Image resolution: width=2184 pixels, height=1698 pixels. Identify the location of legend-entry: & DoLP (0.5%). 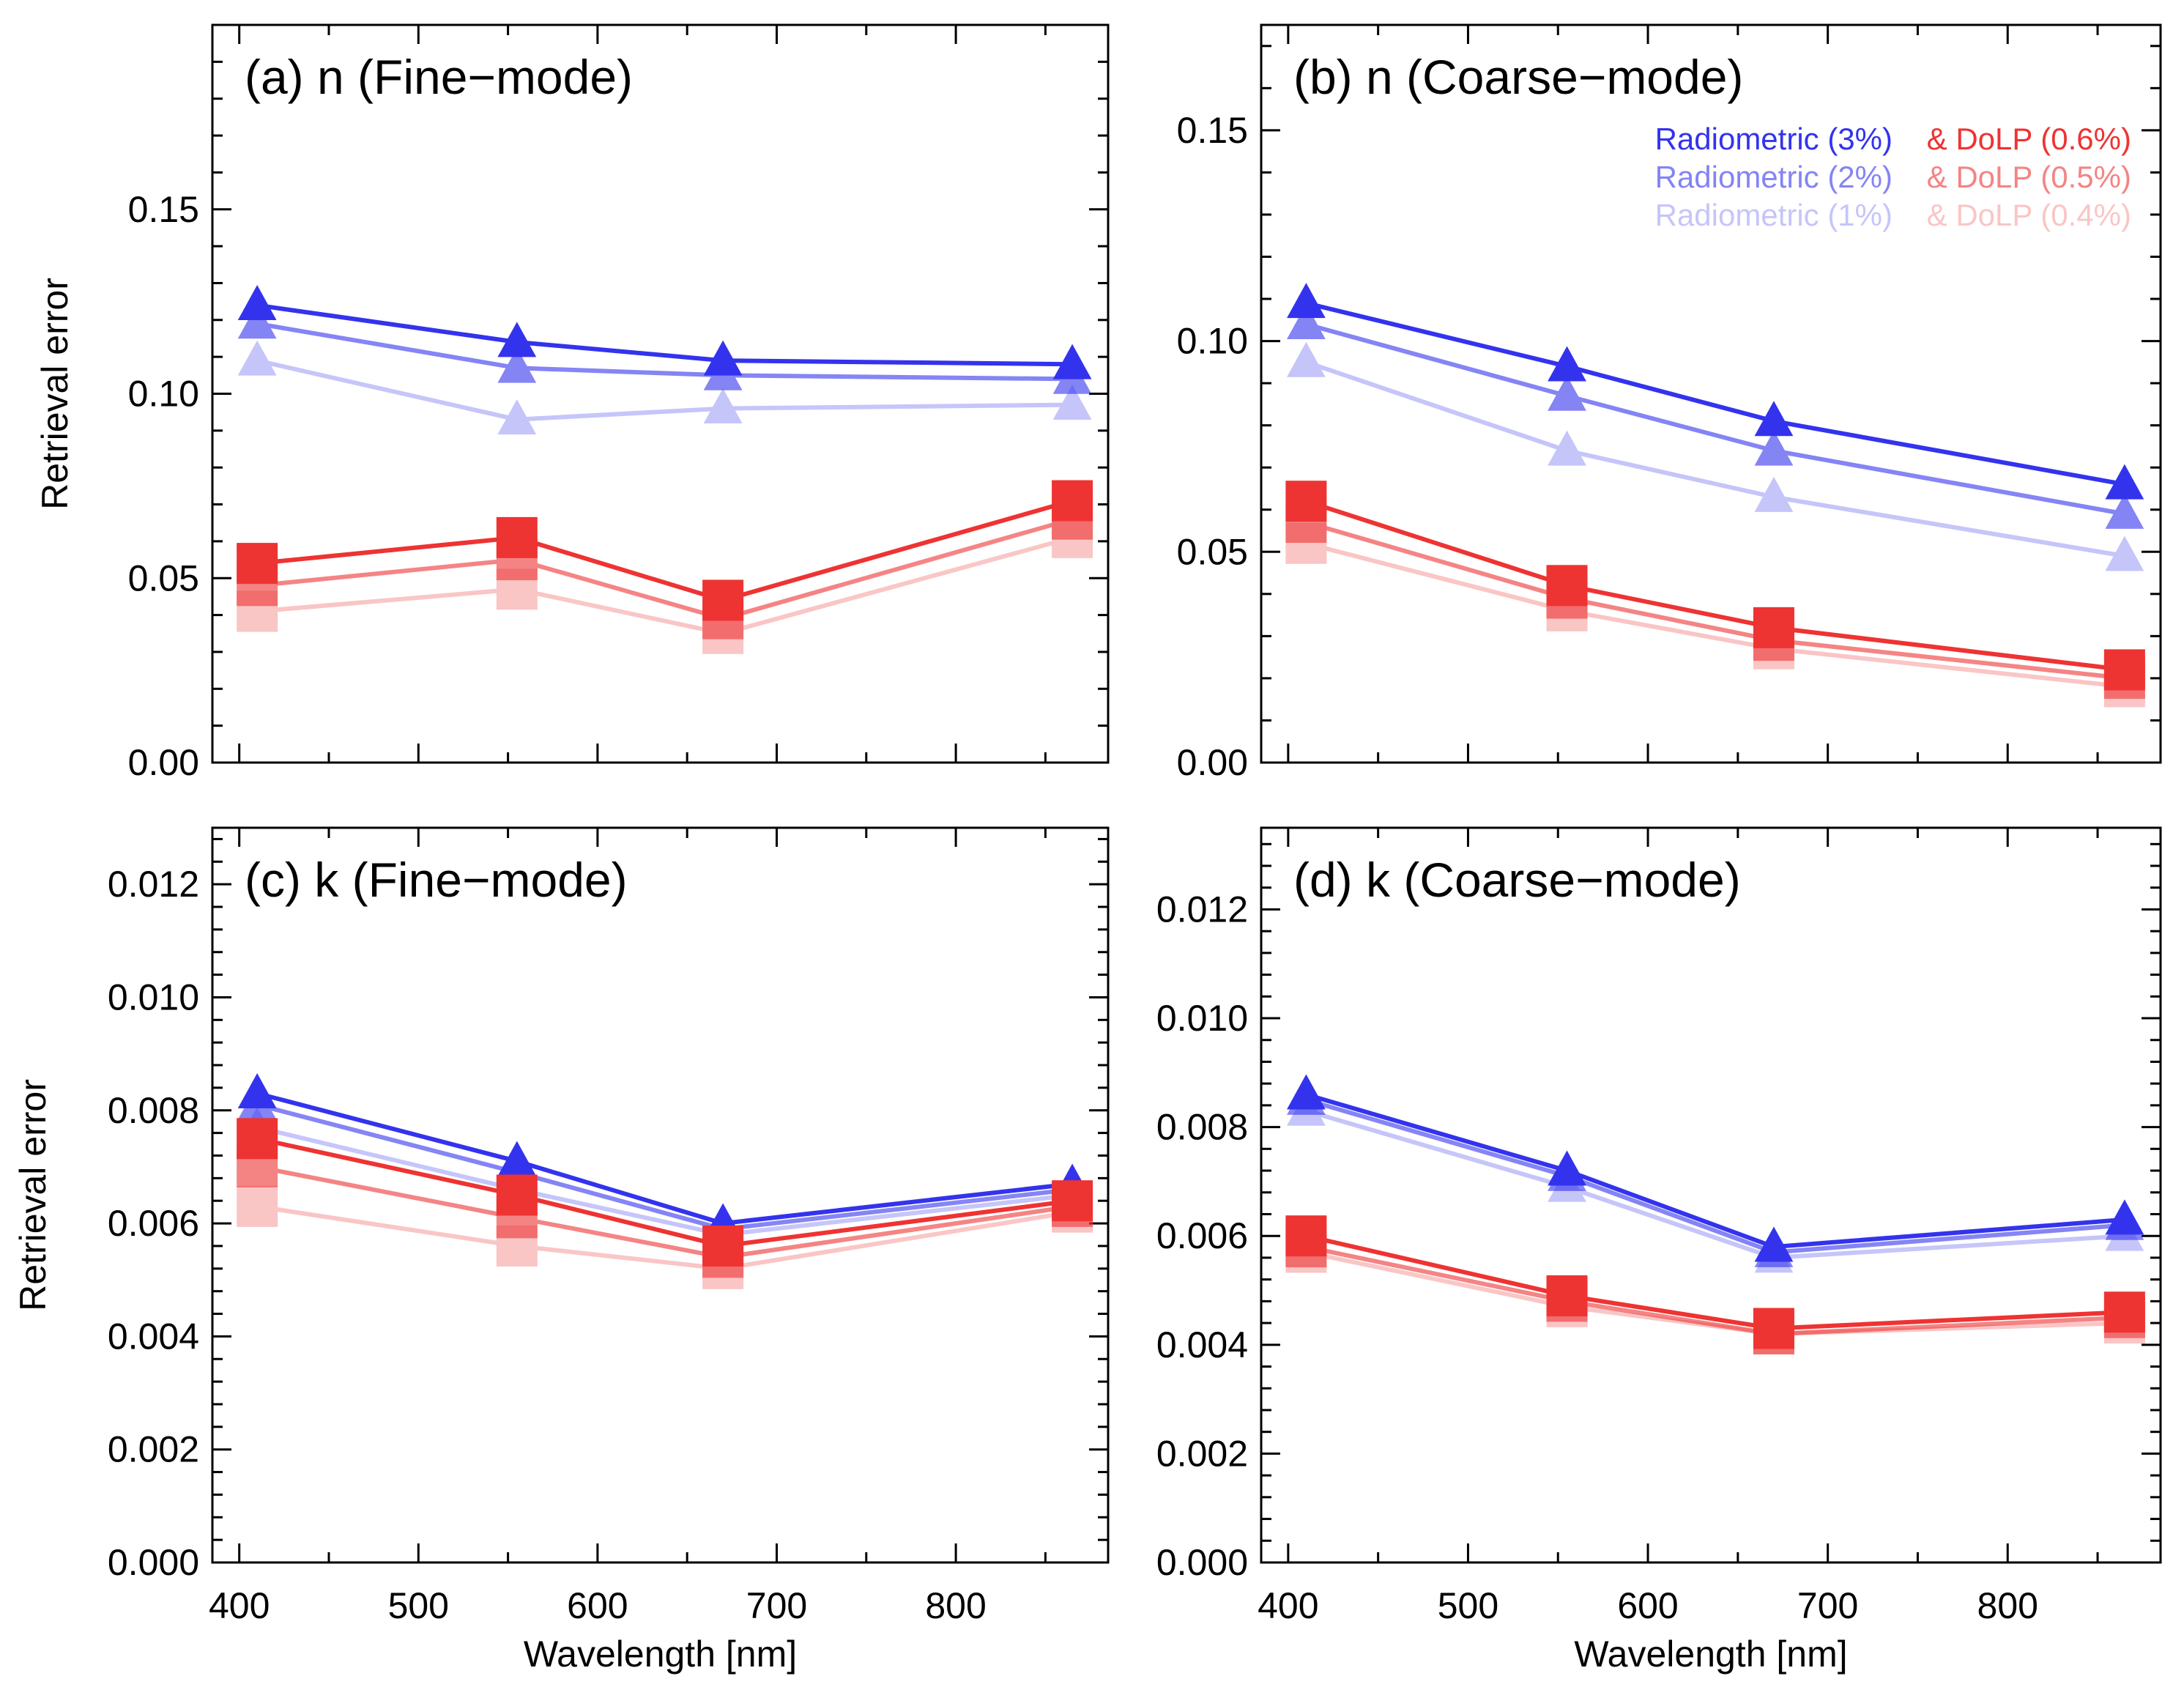
(2029, 177).